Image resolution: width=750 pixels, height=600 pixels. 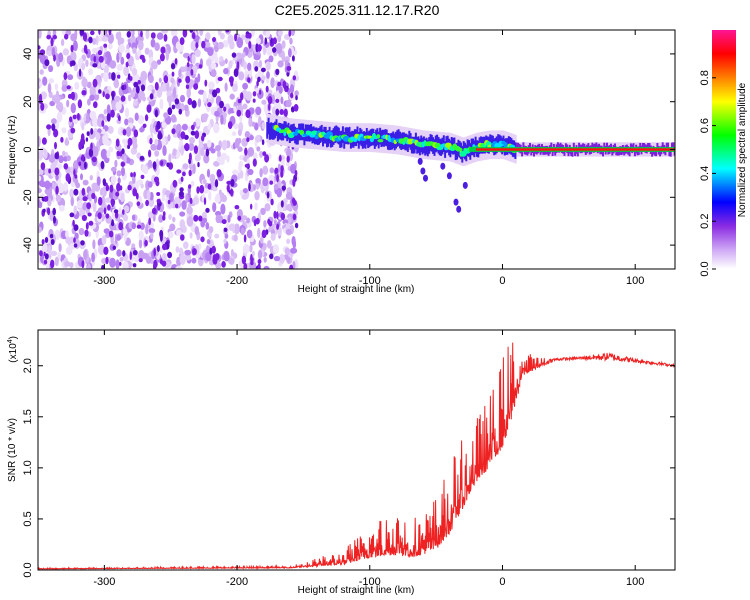 I want to click on snr-y-axis-label: SNR (10 * v/v), so click(x=12, y=450).